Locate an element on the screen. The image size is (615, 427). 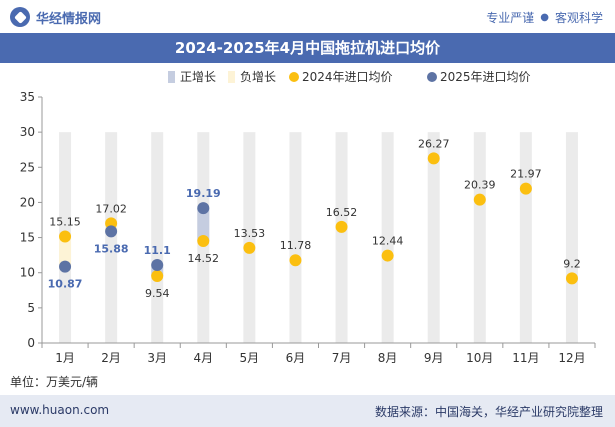
x-tick-label: 9月 is located at coordinates (434, 358).